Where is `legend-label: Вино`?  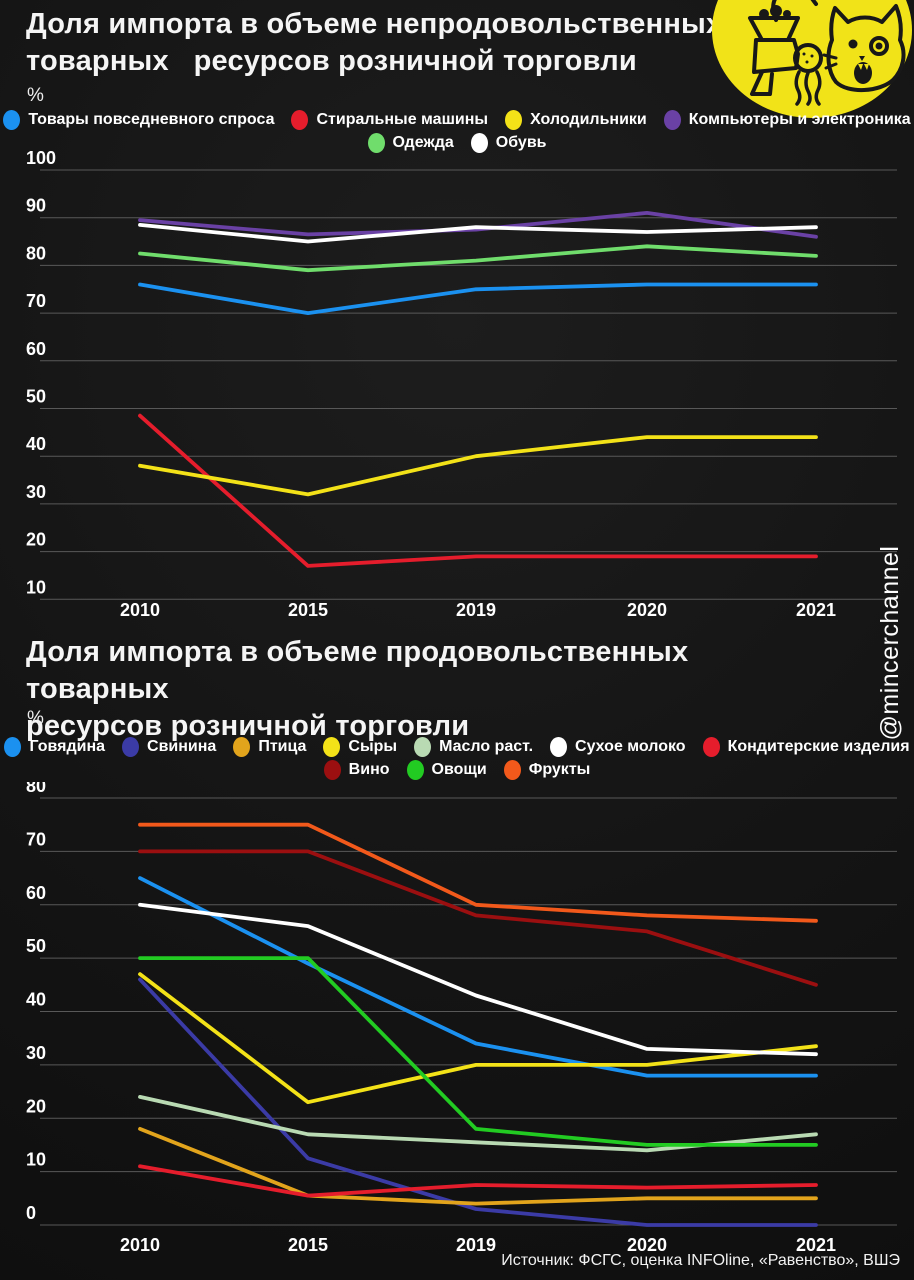 legend-label: Вино is located at coordinates (369, 769).